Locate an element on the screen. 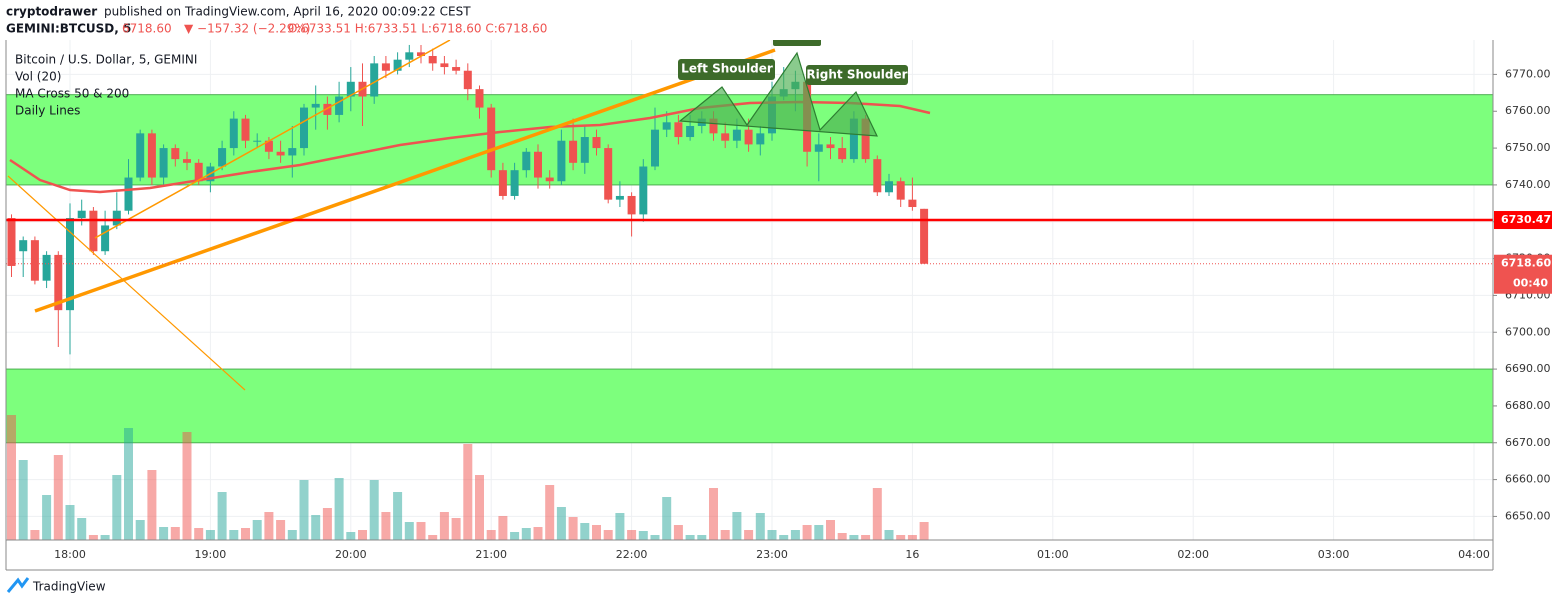  y-tick-label: 6740.00 is located at coordinates (1528, 184).